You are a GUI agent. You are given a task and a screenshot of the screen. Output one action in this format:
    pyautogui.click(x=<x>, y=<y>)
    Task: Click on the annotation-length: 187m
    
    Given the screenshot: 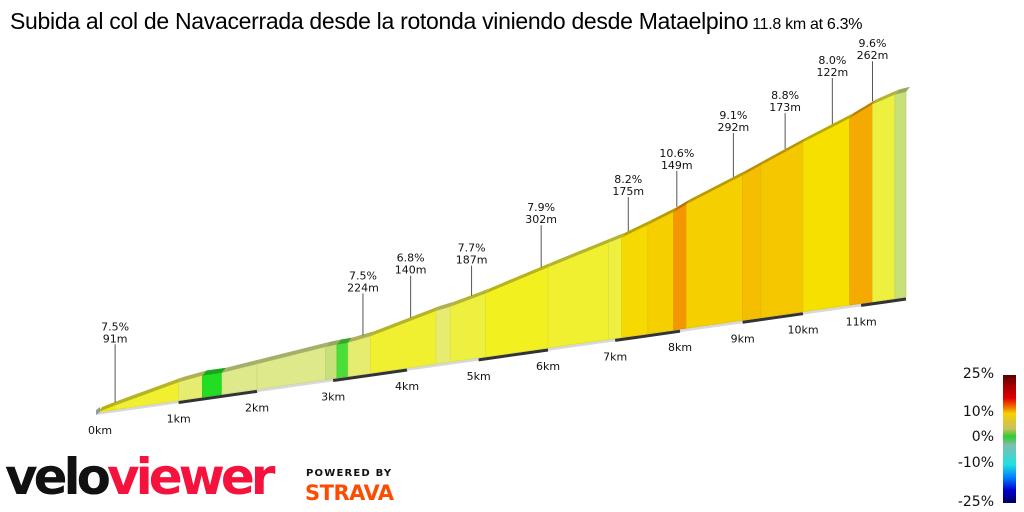 What is the action you would take?
    pyautogui.click(x=472, y=260)
    